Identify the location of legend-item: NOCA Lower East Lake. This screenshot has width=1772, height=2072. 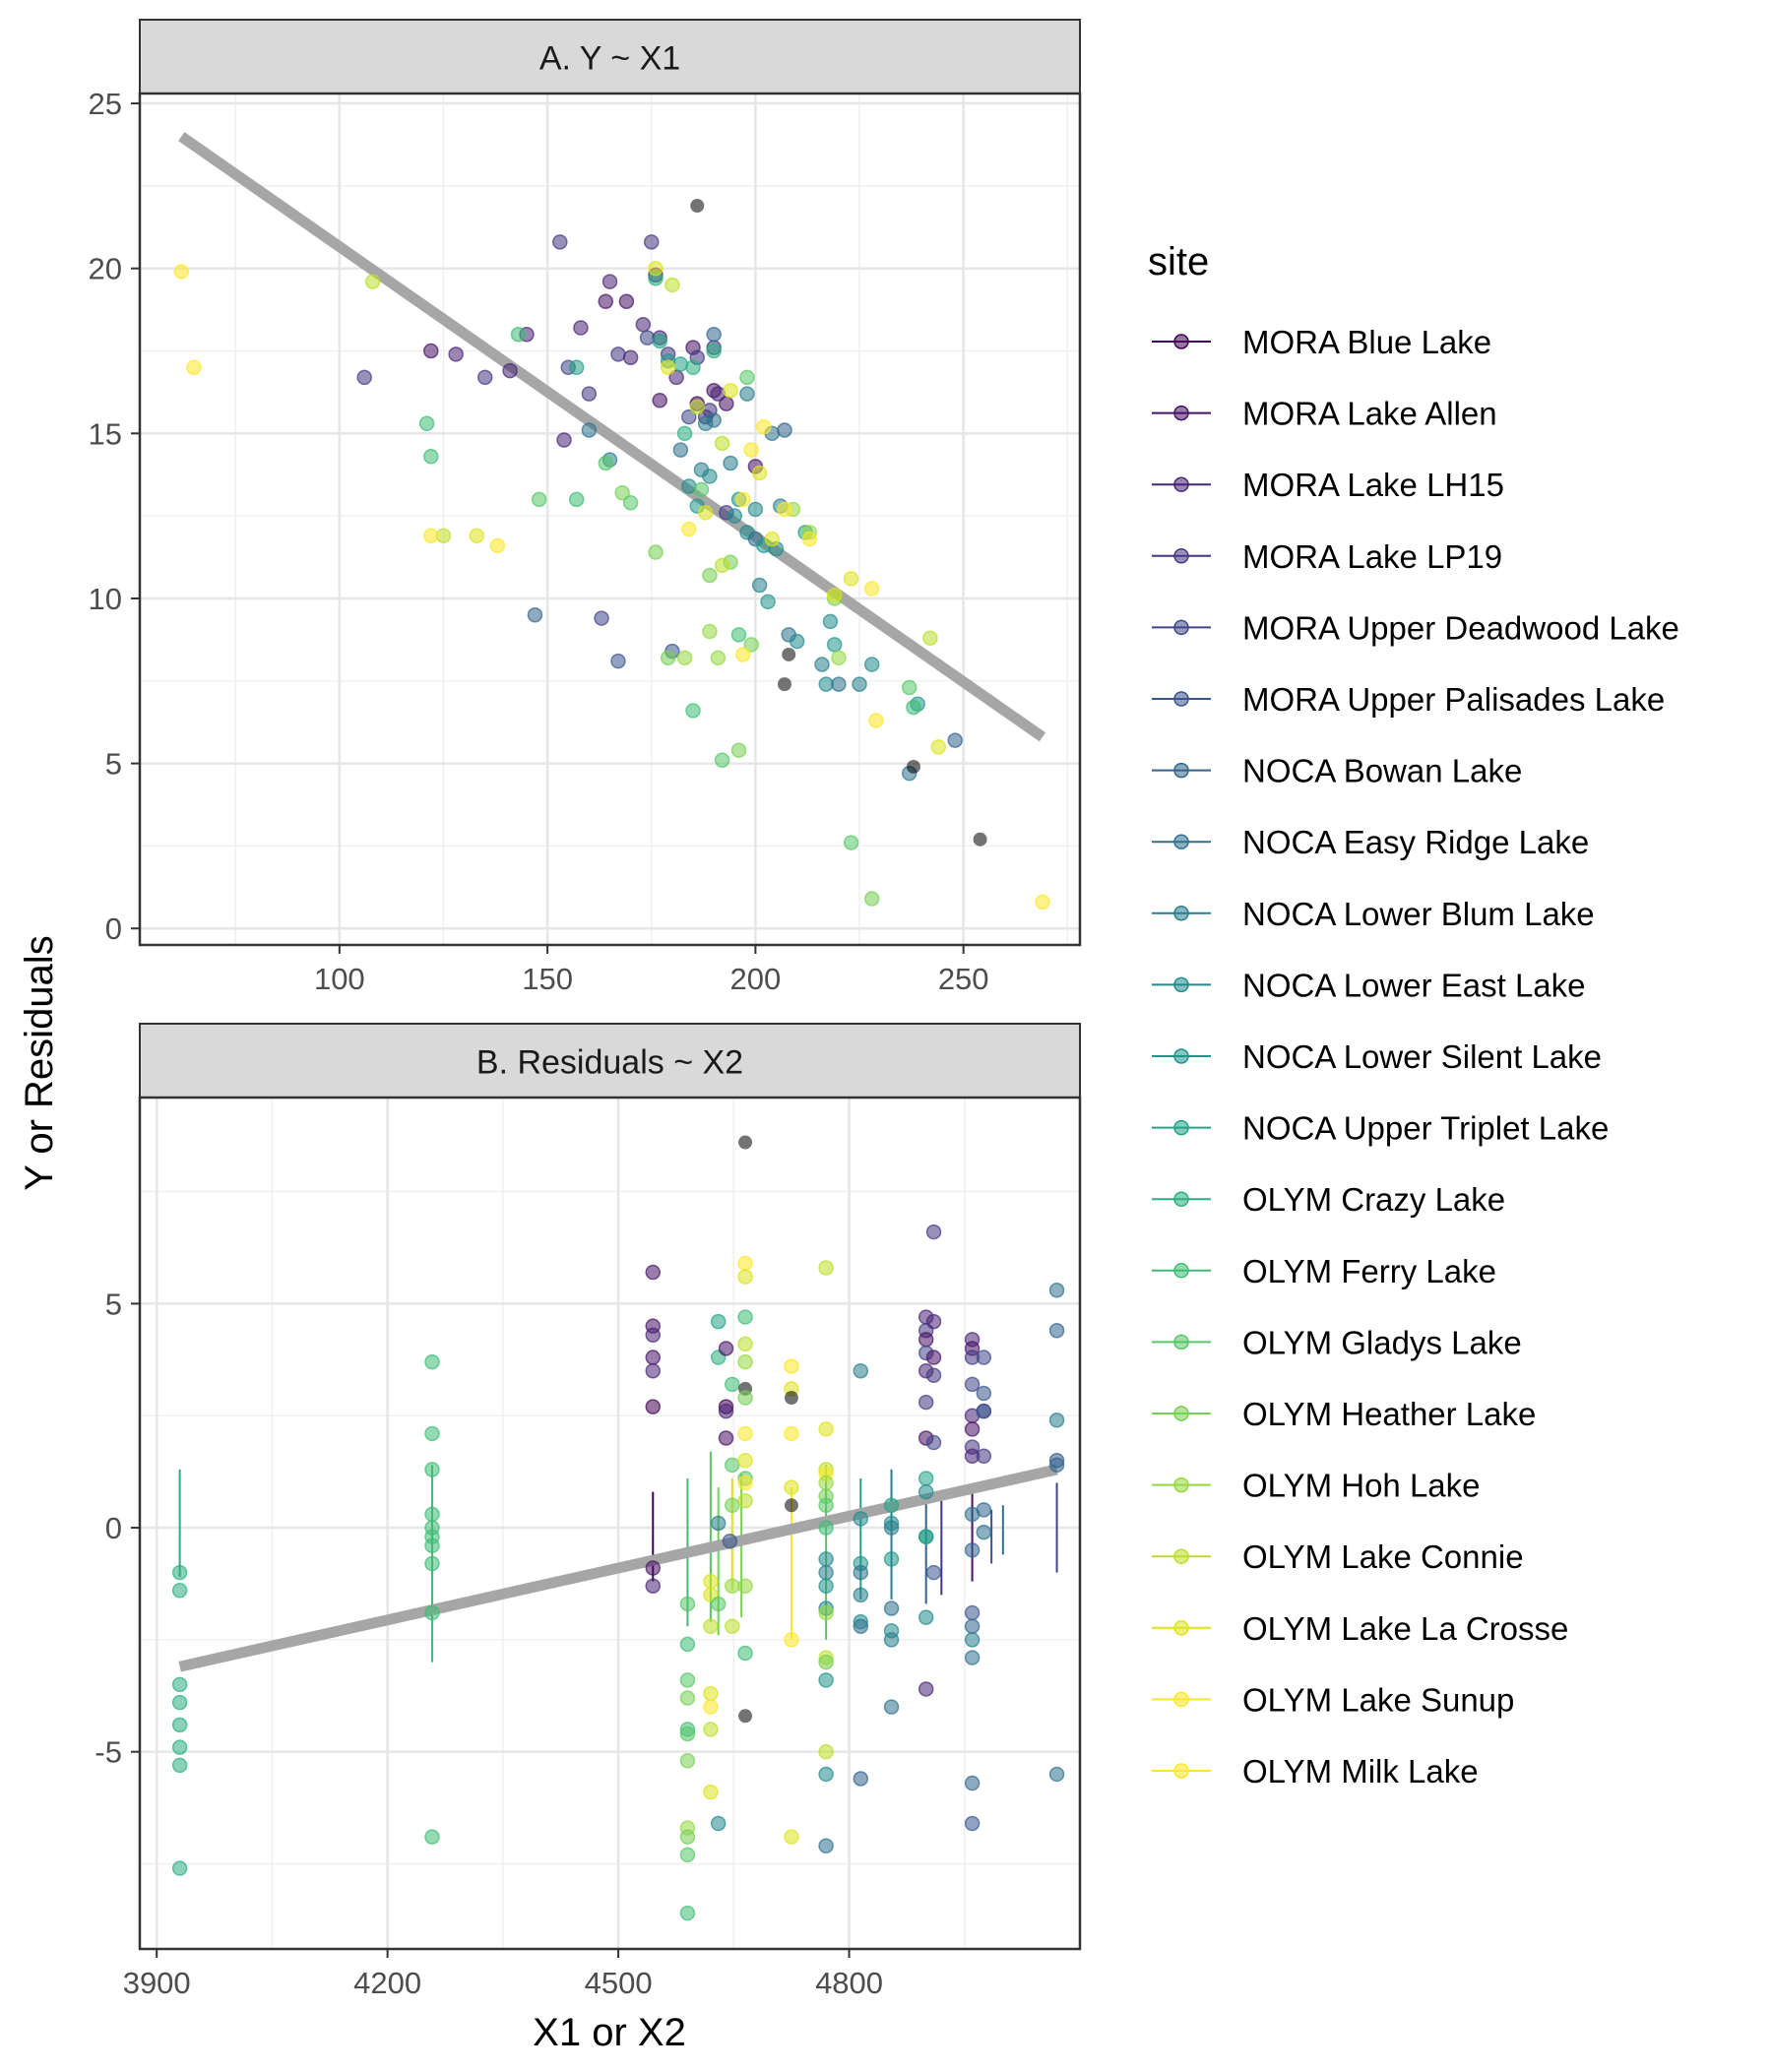
(1369, 985).